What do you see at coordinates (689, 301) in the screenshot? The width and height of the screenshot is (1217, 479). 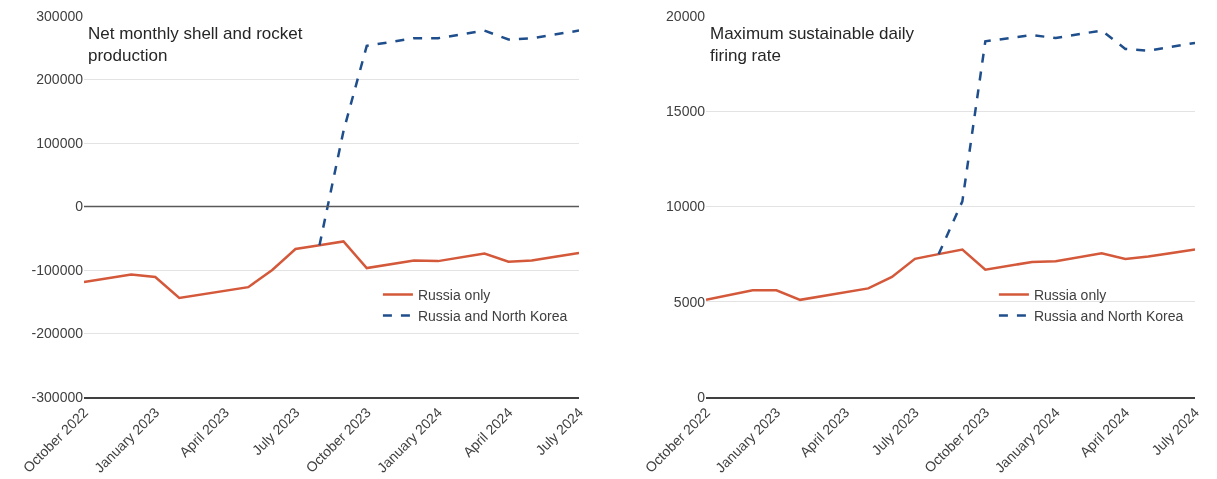 I see `y-tick-label: 5000` at bounding box center [689, 301].